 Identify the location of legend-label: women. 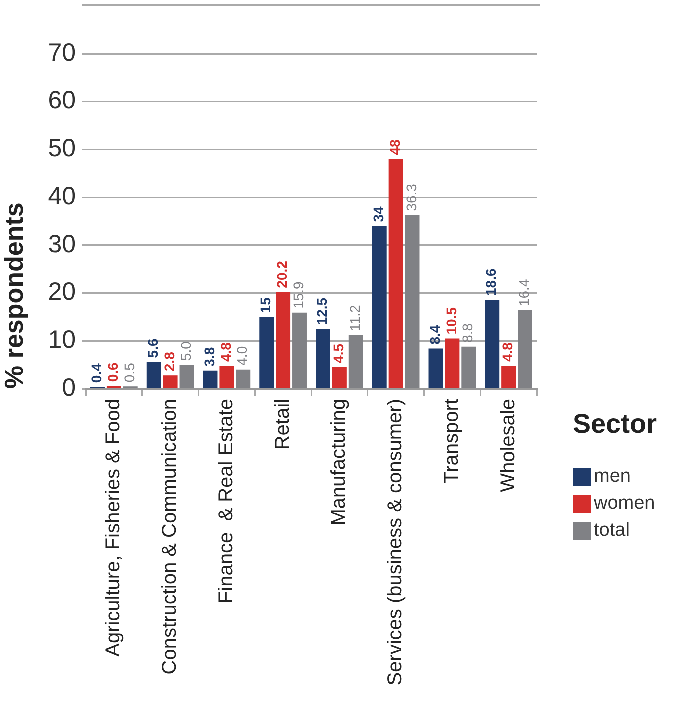
(625, 503).